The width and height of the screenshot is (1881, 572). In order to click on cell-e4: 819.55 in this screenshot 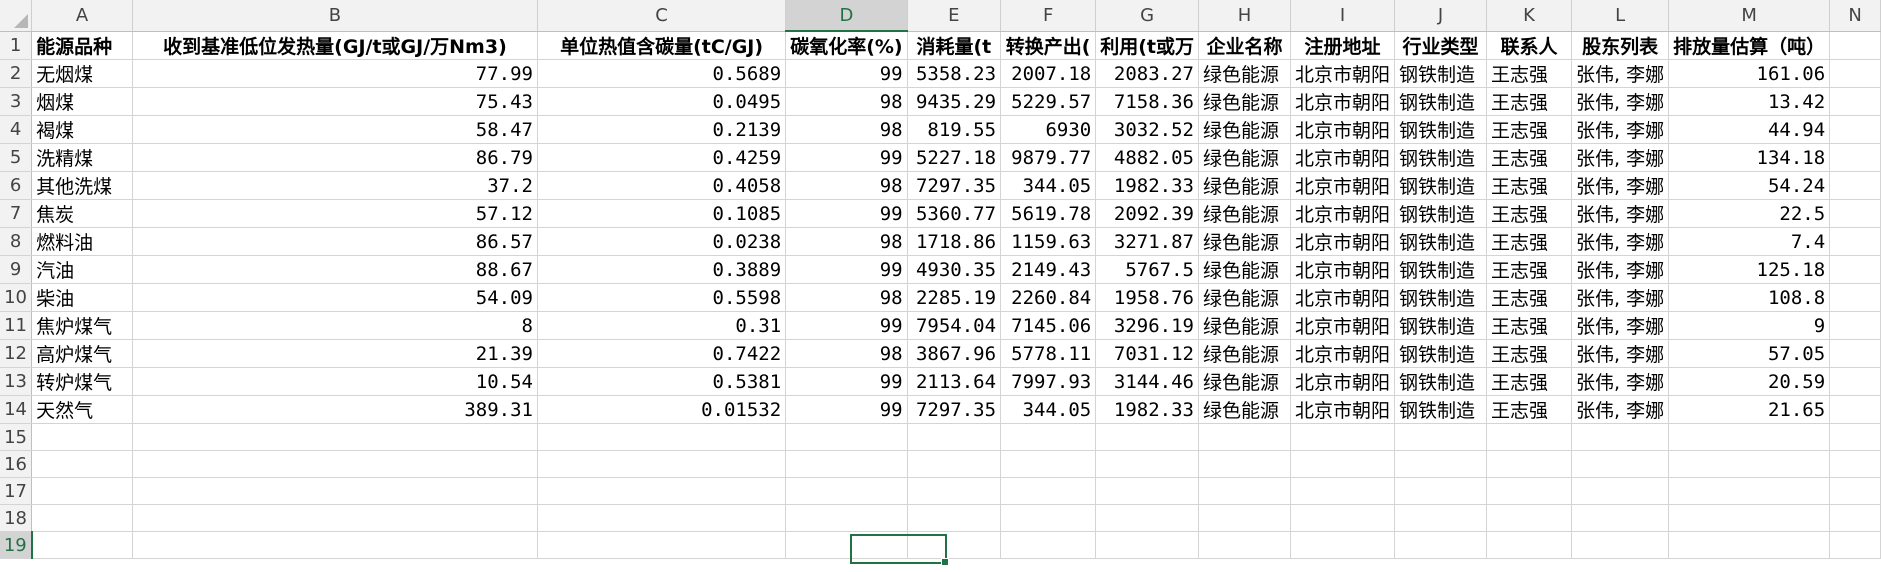, I will do `click(954, 129)`.